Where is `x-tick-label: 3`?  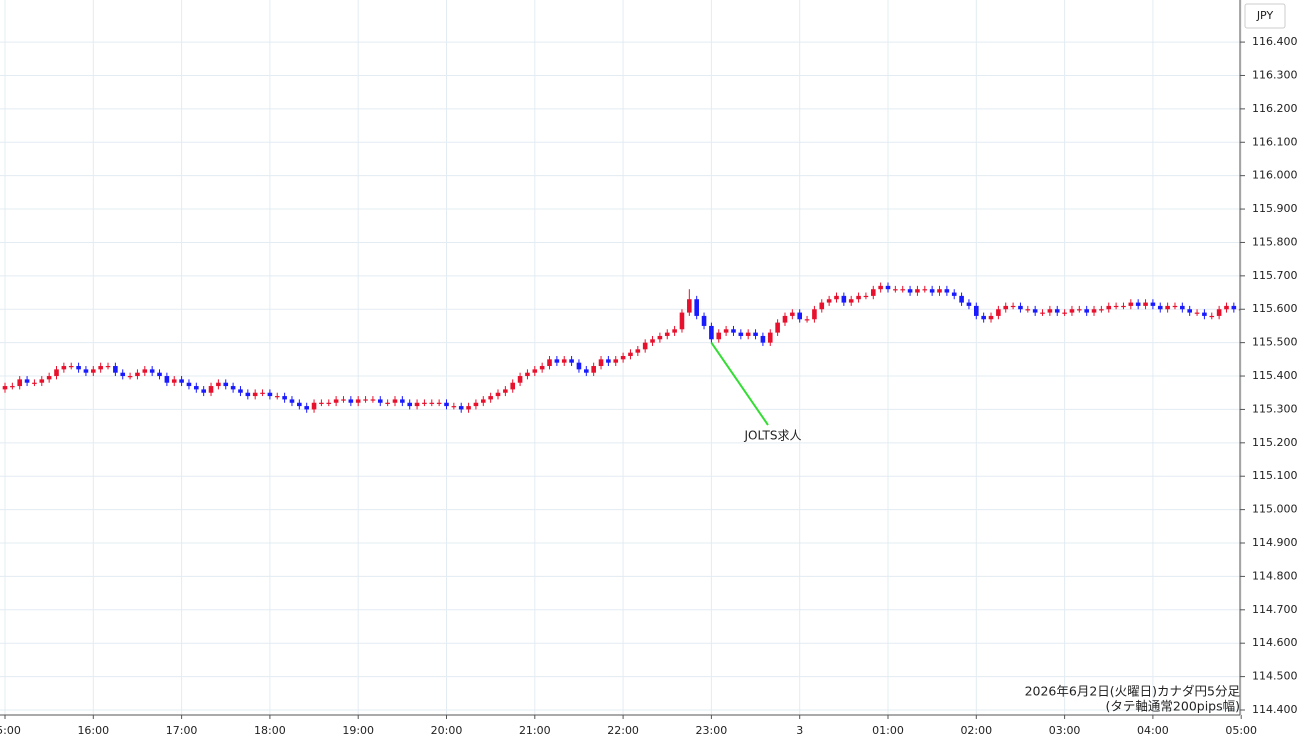
x-tick-label: 3 is located at coordinates (799, 730).